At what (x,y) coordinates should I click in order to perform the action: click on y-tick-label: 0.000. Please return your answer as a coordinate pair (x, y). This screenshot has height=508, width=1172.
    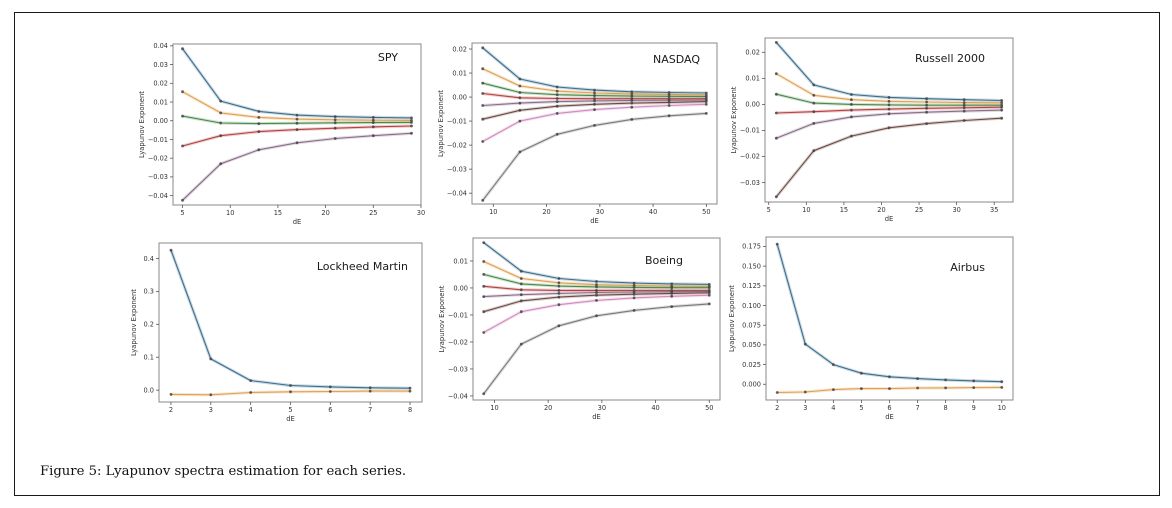
    Looking at the image, I should click on (751, 385).